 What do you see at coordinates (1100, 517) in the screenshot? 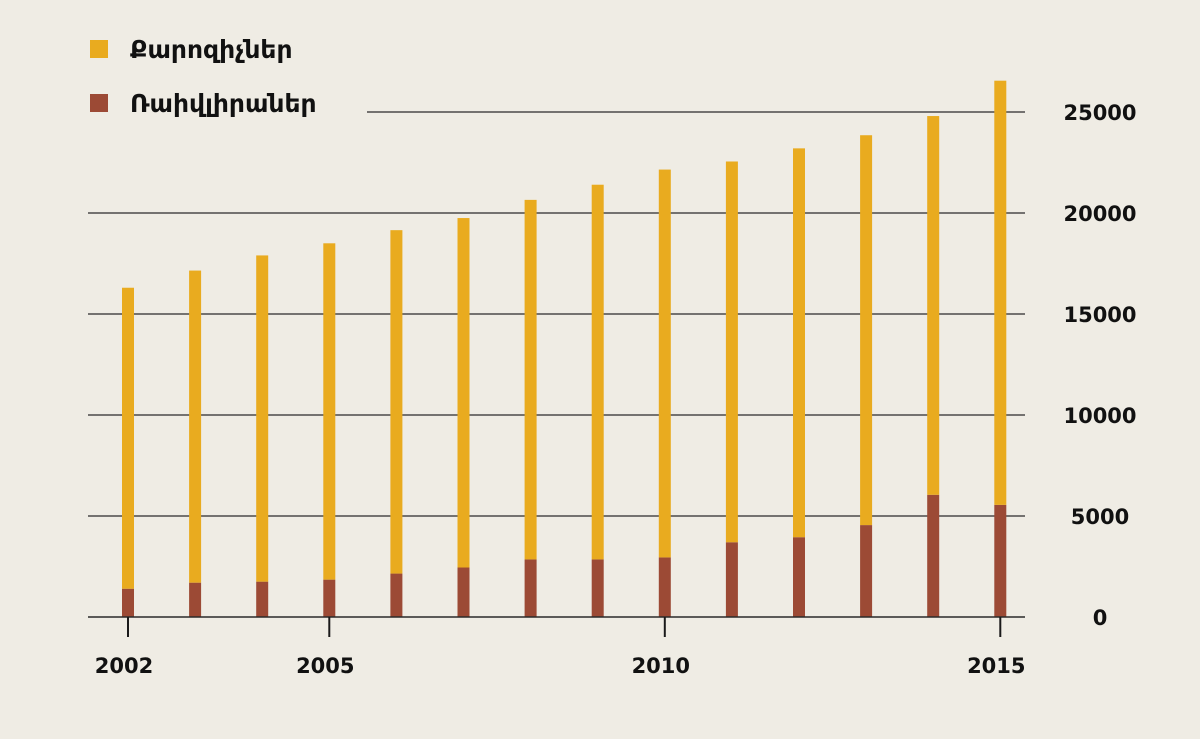
I see `y-tick-label-5000: 5000` at bounding box center [1100, 517].